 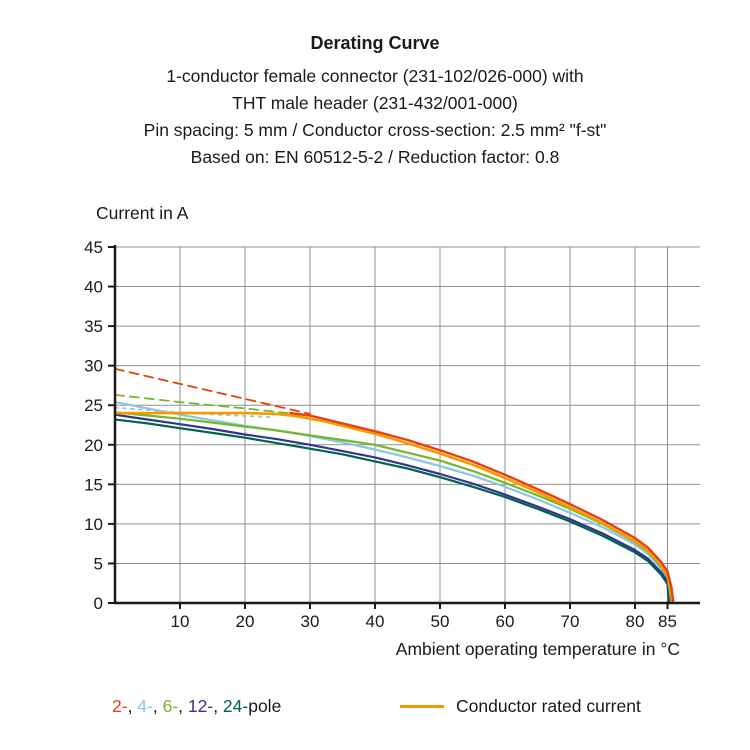 I want to click on rated-current-legend: Conductor rated current, so click(x=520, y=706).